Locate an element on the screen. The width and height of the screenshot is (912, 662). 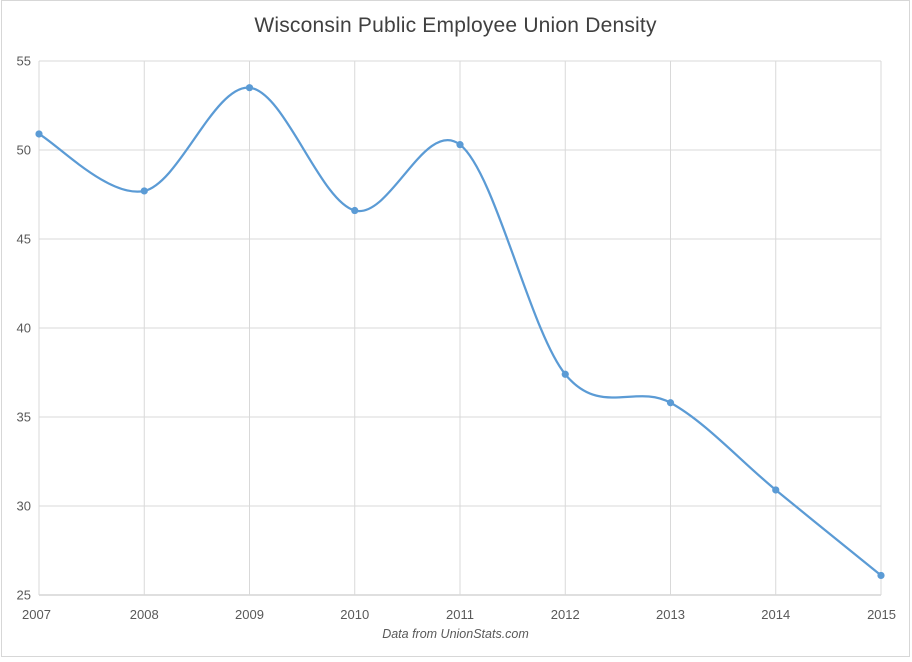
y-tick-label: 45 is located at coordinates (24, 239).